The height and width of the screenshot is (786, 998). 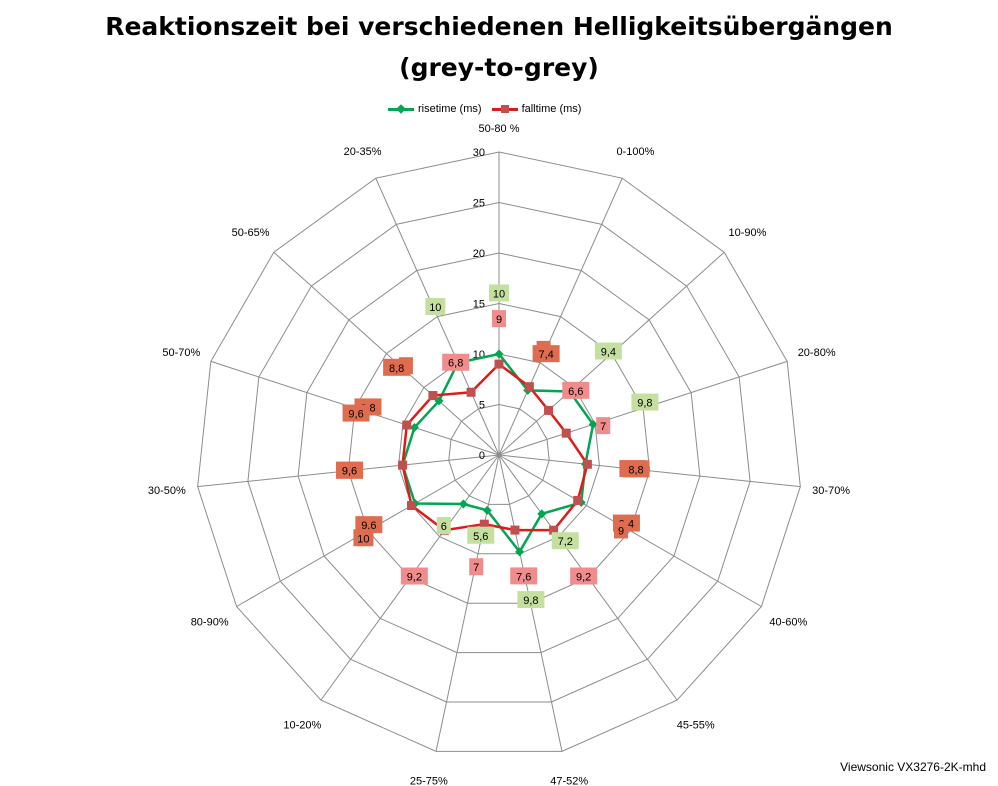 What do you see at coordinates (831, 491) in the screenshot?
I see `category-label: 30-70%` at bounding box center [831, 491].